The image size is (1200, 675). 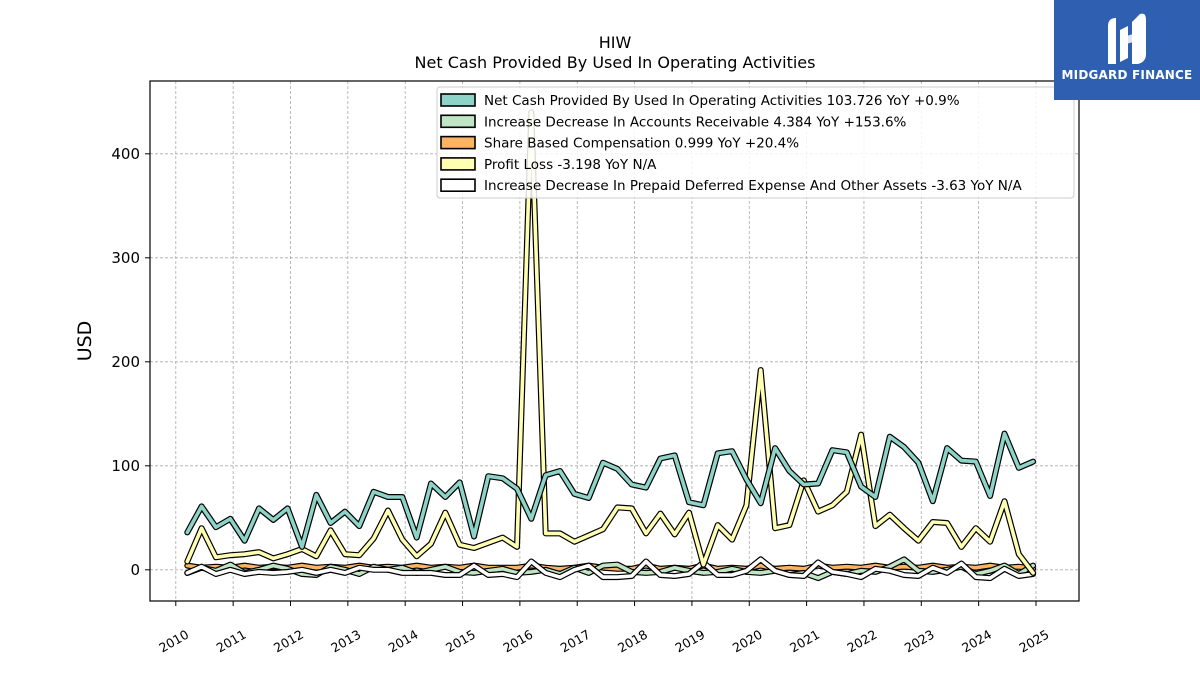 I want to click on x-tick-label: 2013, so click(x=345, y=641).